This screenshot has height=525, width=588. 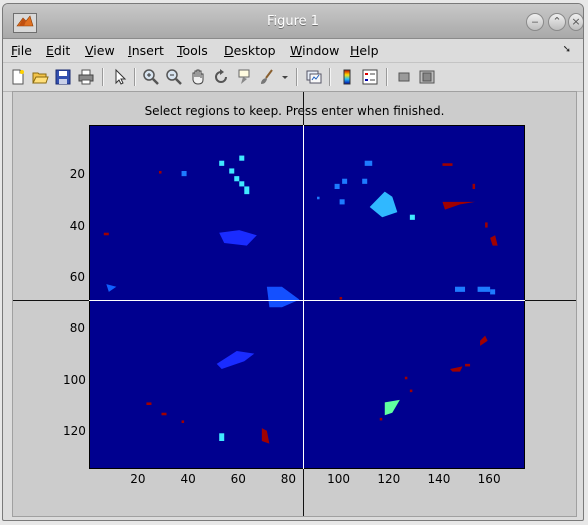 What do you see at coordinates (364, 50) in the screenshot?
I see `menu-help: Help` at bounding box center [364, 50].